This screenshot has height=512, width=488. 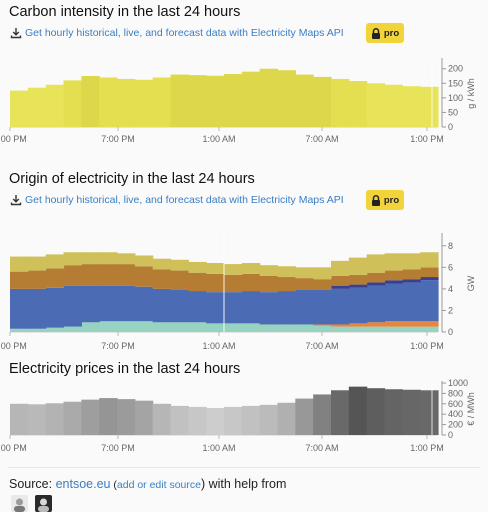 What do you see at coordinates (83, 484) in the screenshot?
I see `source-link: entsoe.eu` at bounding box center [83, 484].